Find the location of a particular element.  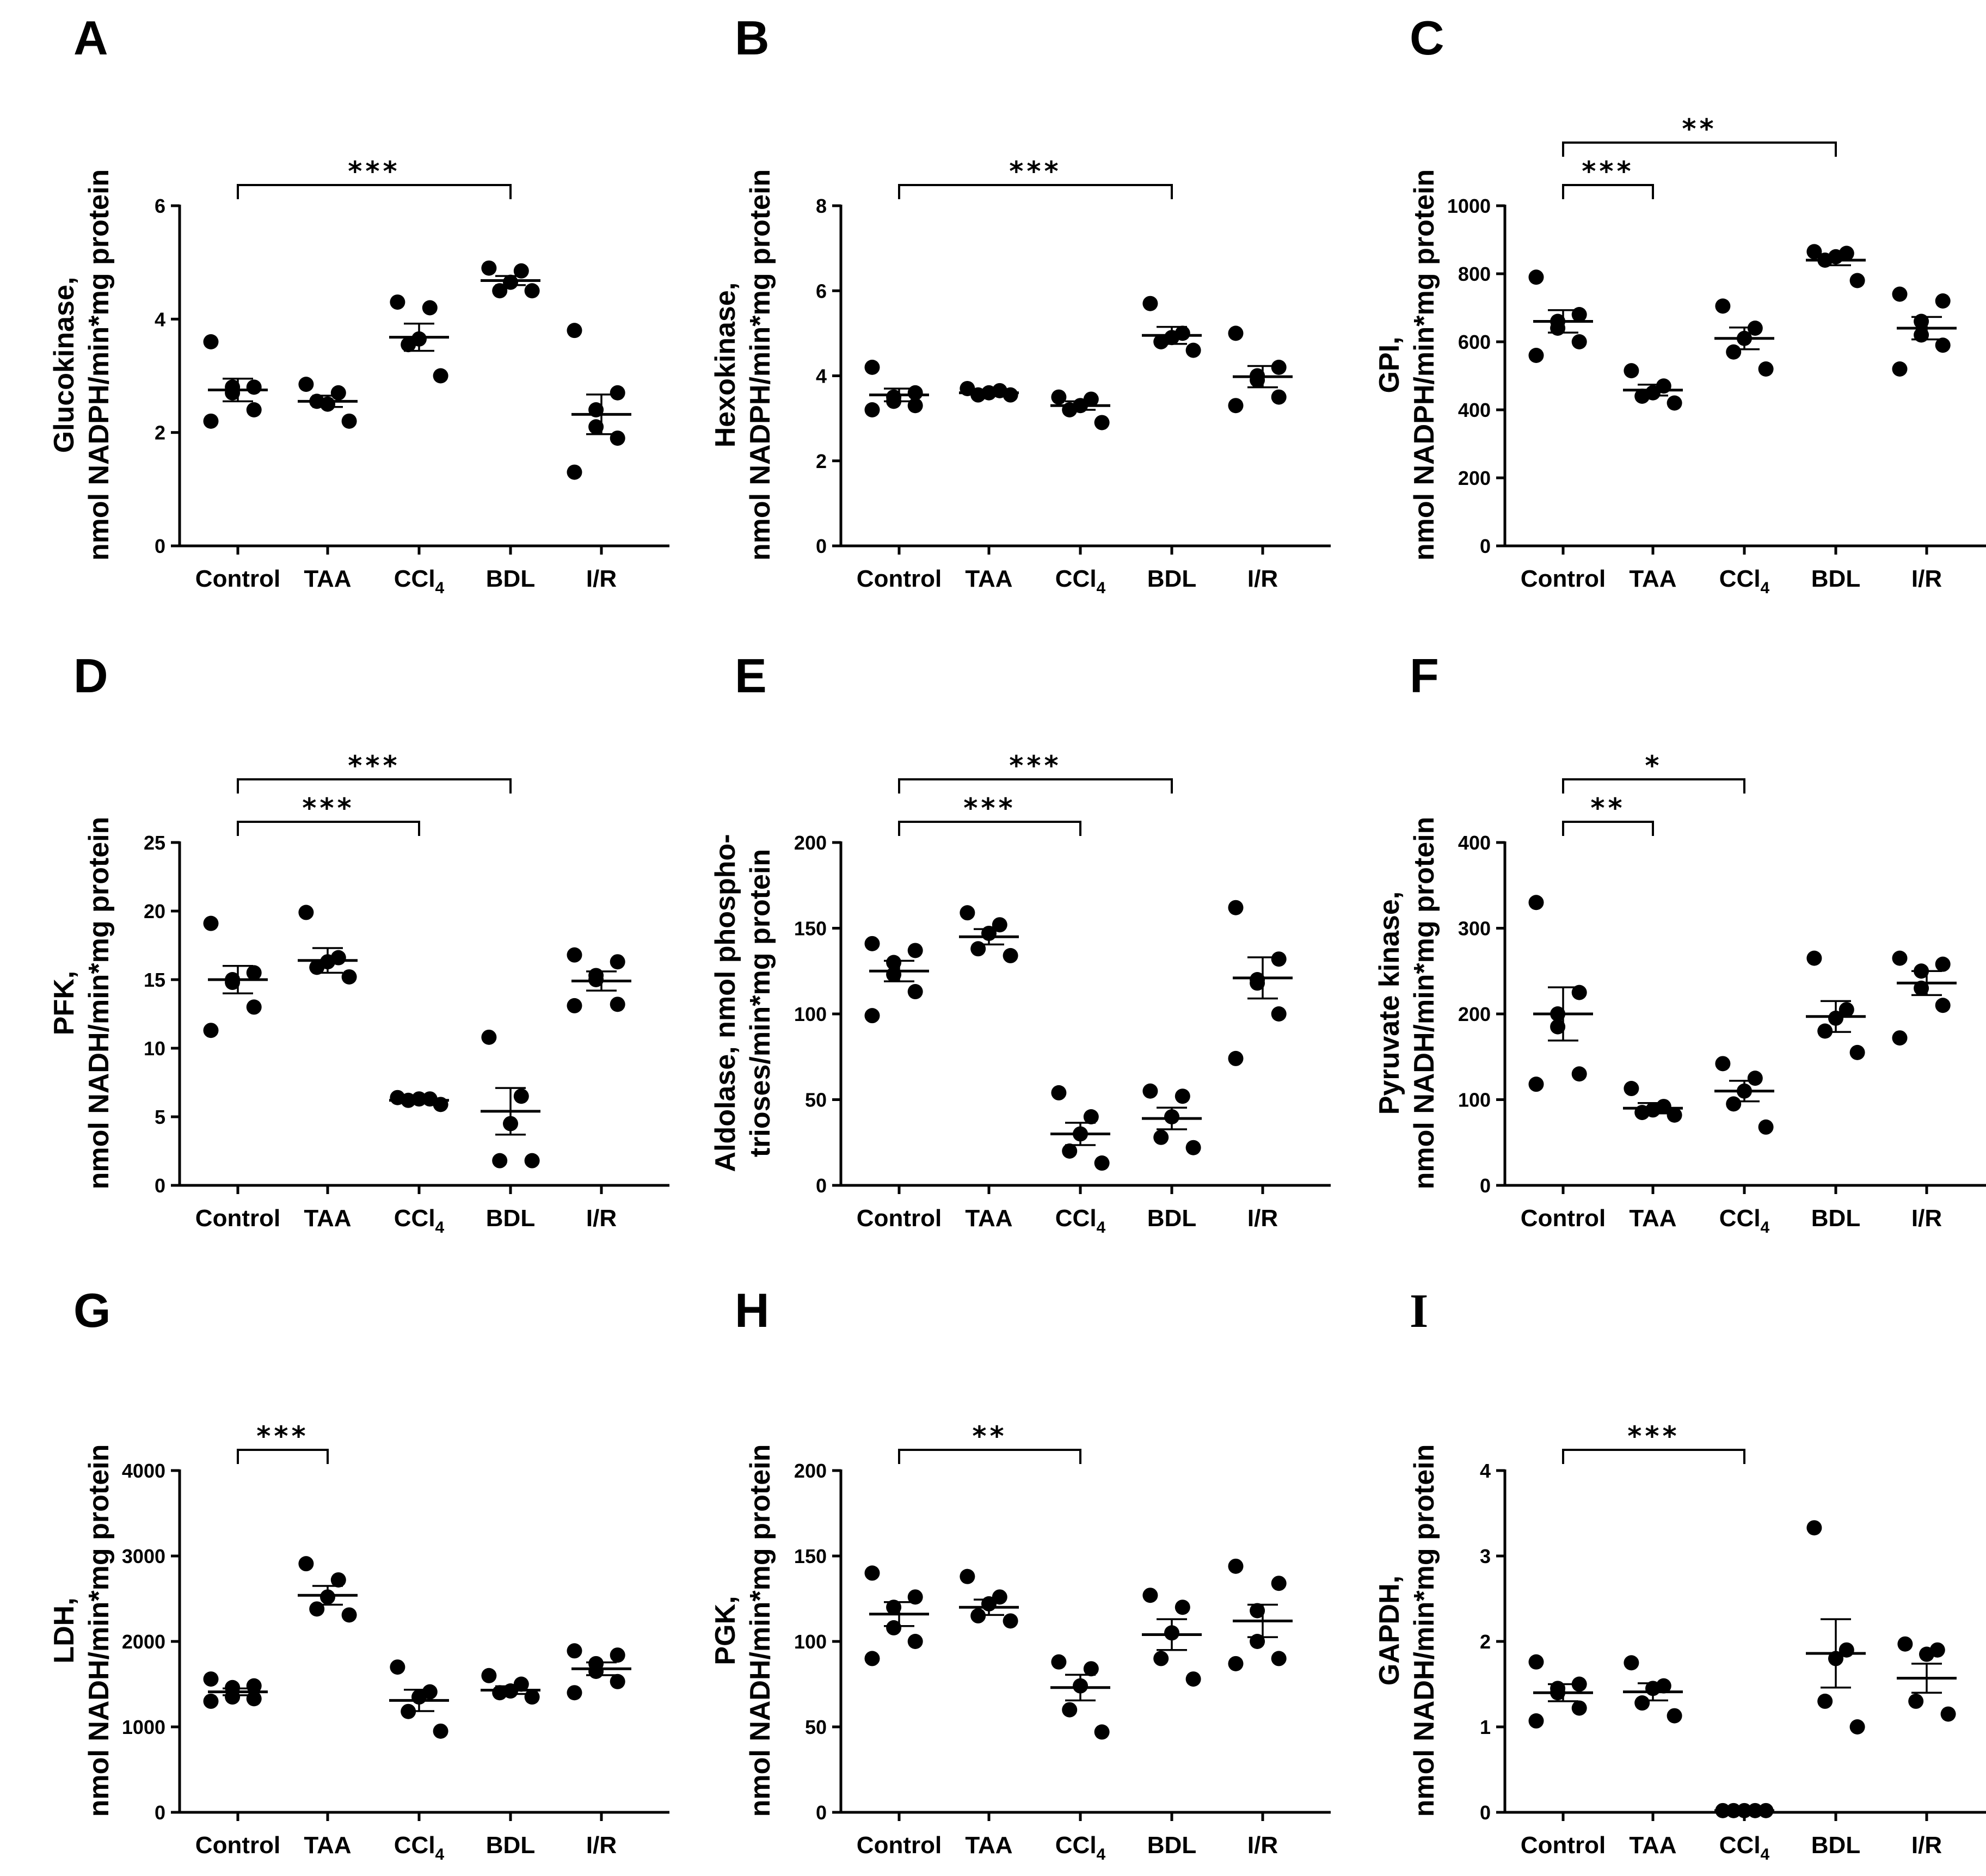

y-tick-label: 200 is located at coordinates (1474, 478).